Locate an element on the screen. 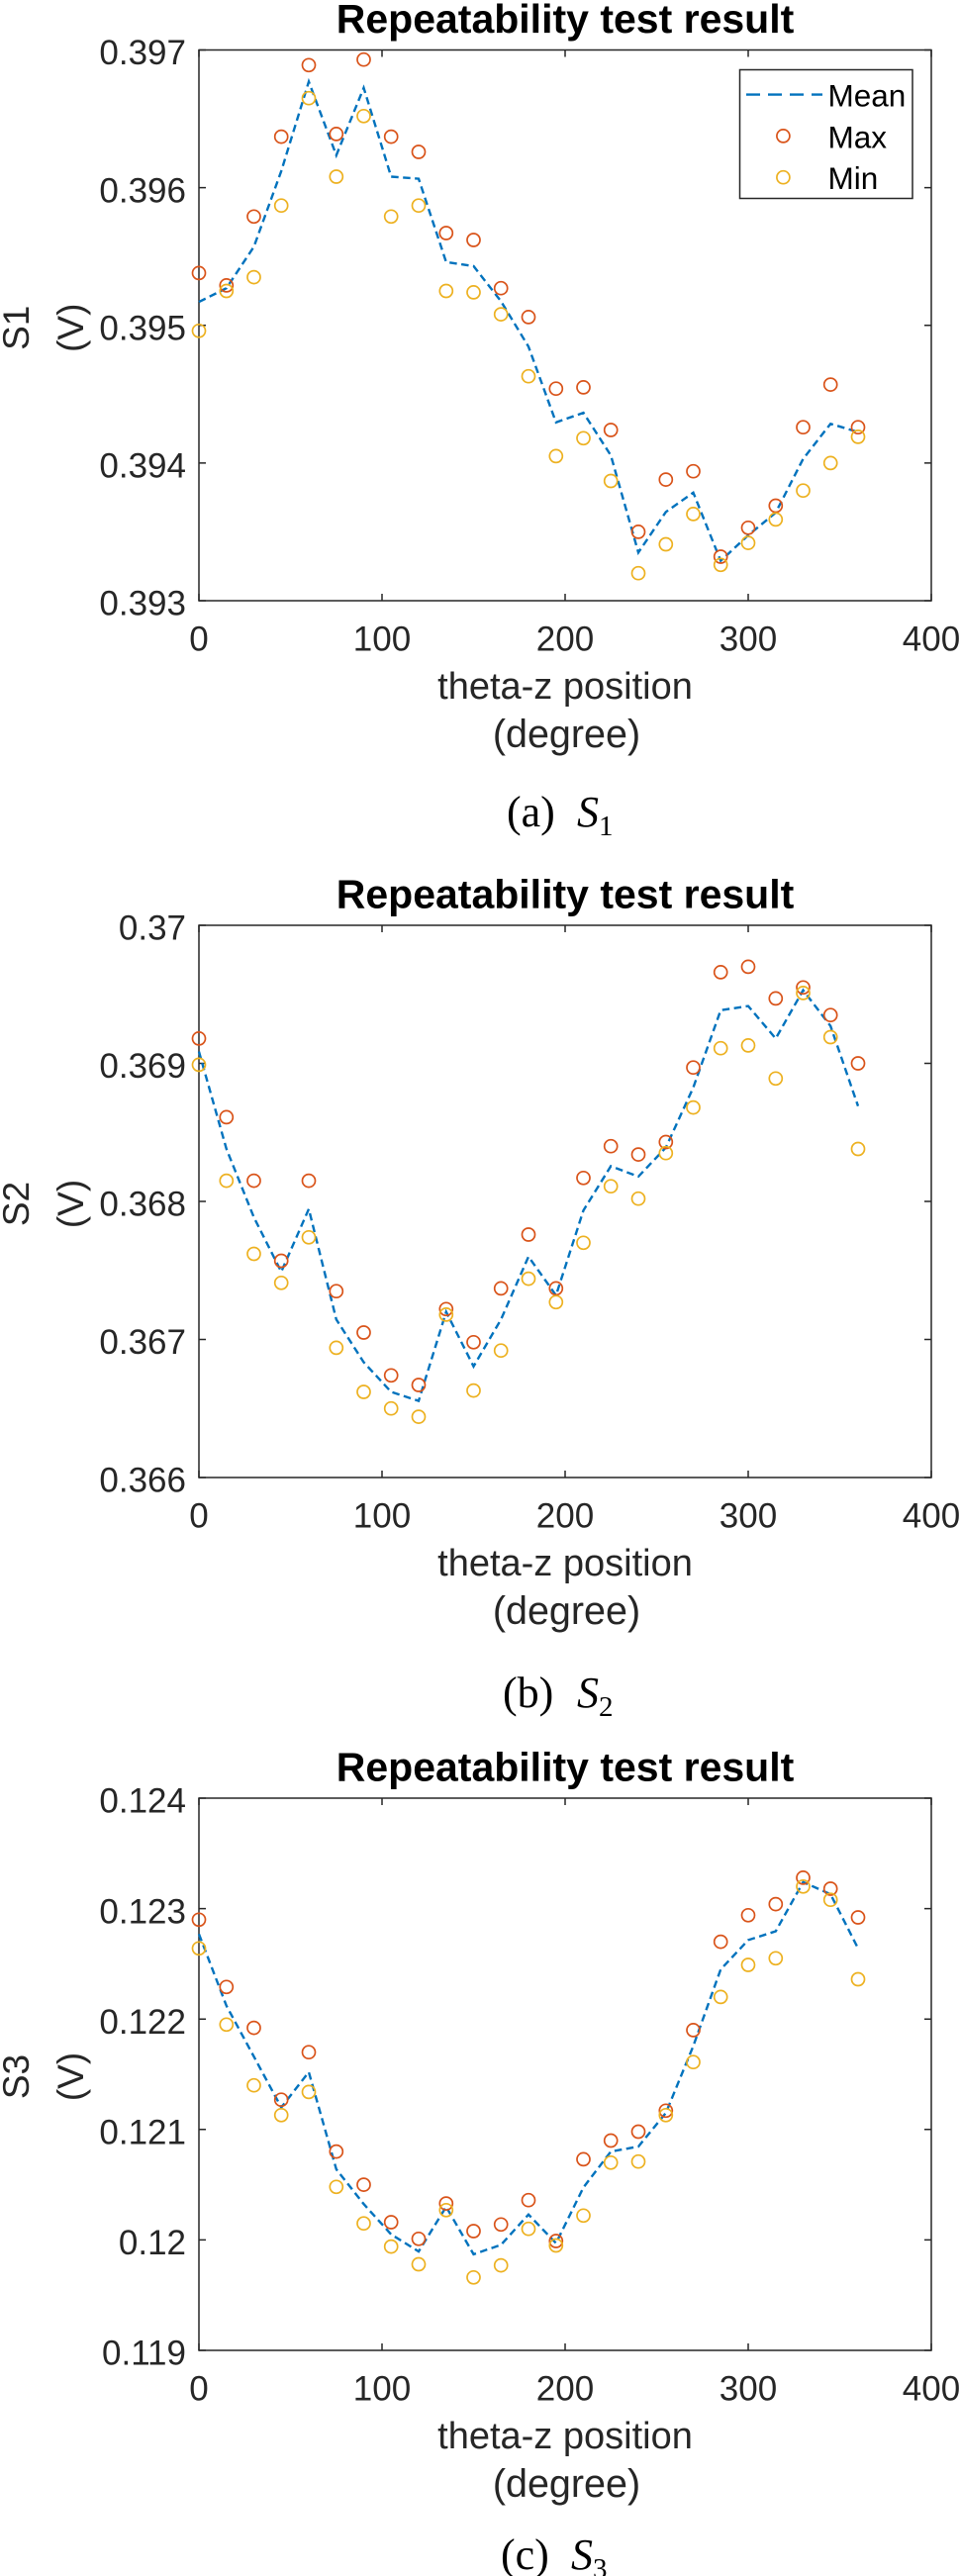 The width and height of the screenshot is (960, 2576). svg-text: 0.369 is located at coordinates (142, 1066).